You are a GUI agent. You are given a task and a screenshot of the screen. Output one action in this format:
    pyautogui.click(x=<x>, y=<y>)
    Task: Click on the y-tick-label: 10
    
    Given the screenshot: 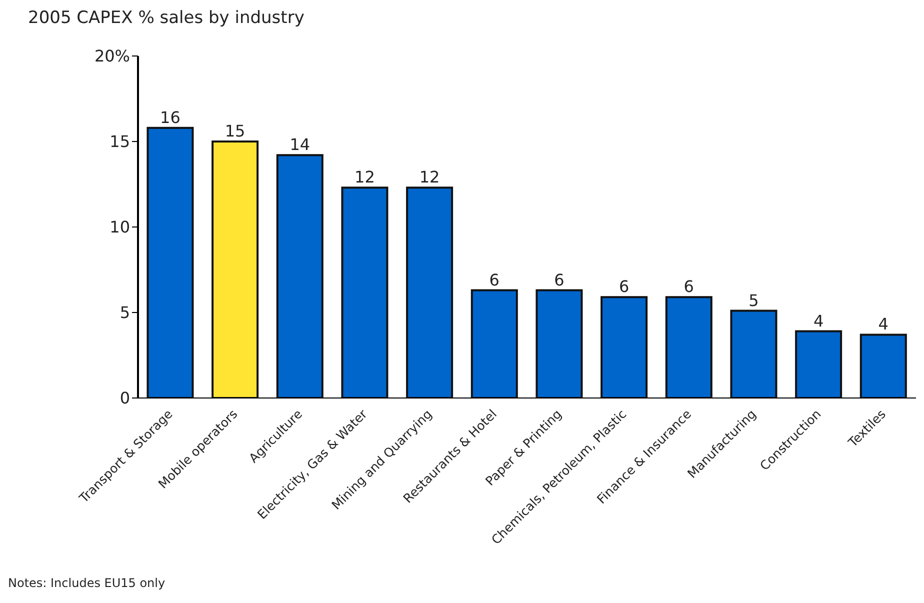 What is the action you would take?
    pyautogui.click(x=120, y=227)
    